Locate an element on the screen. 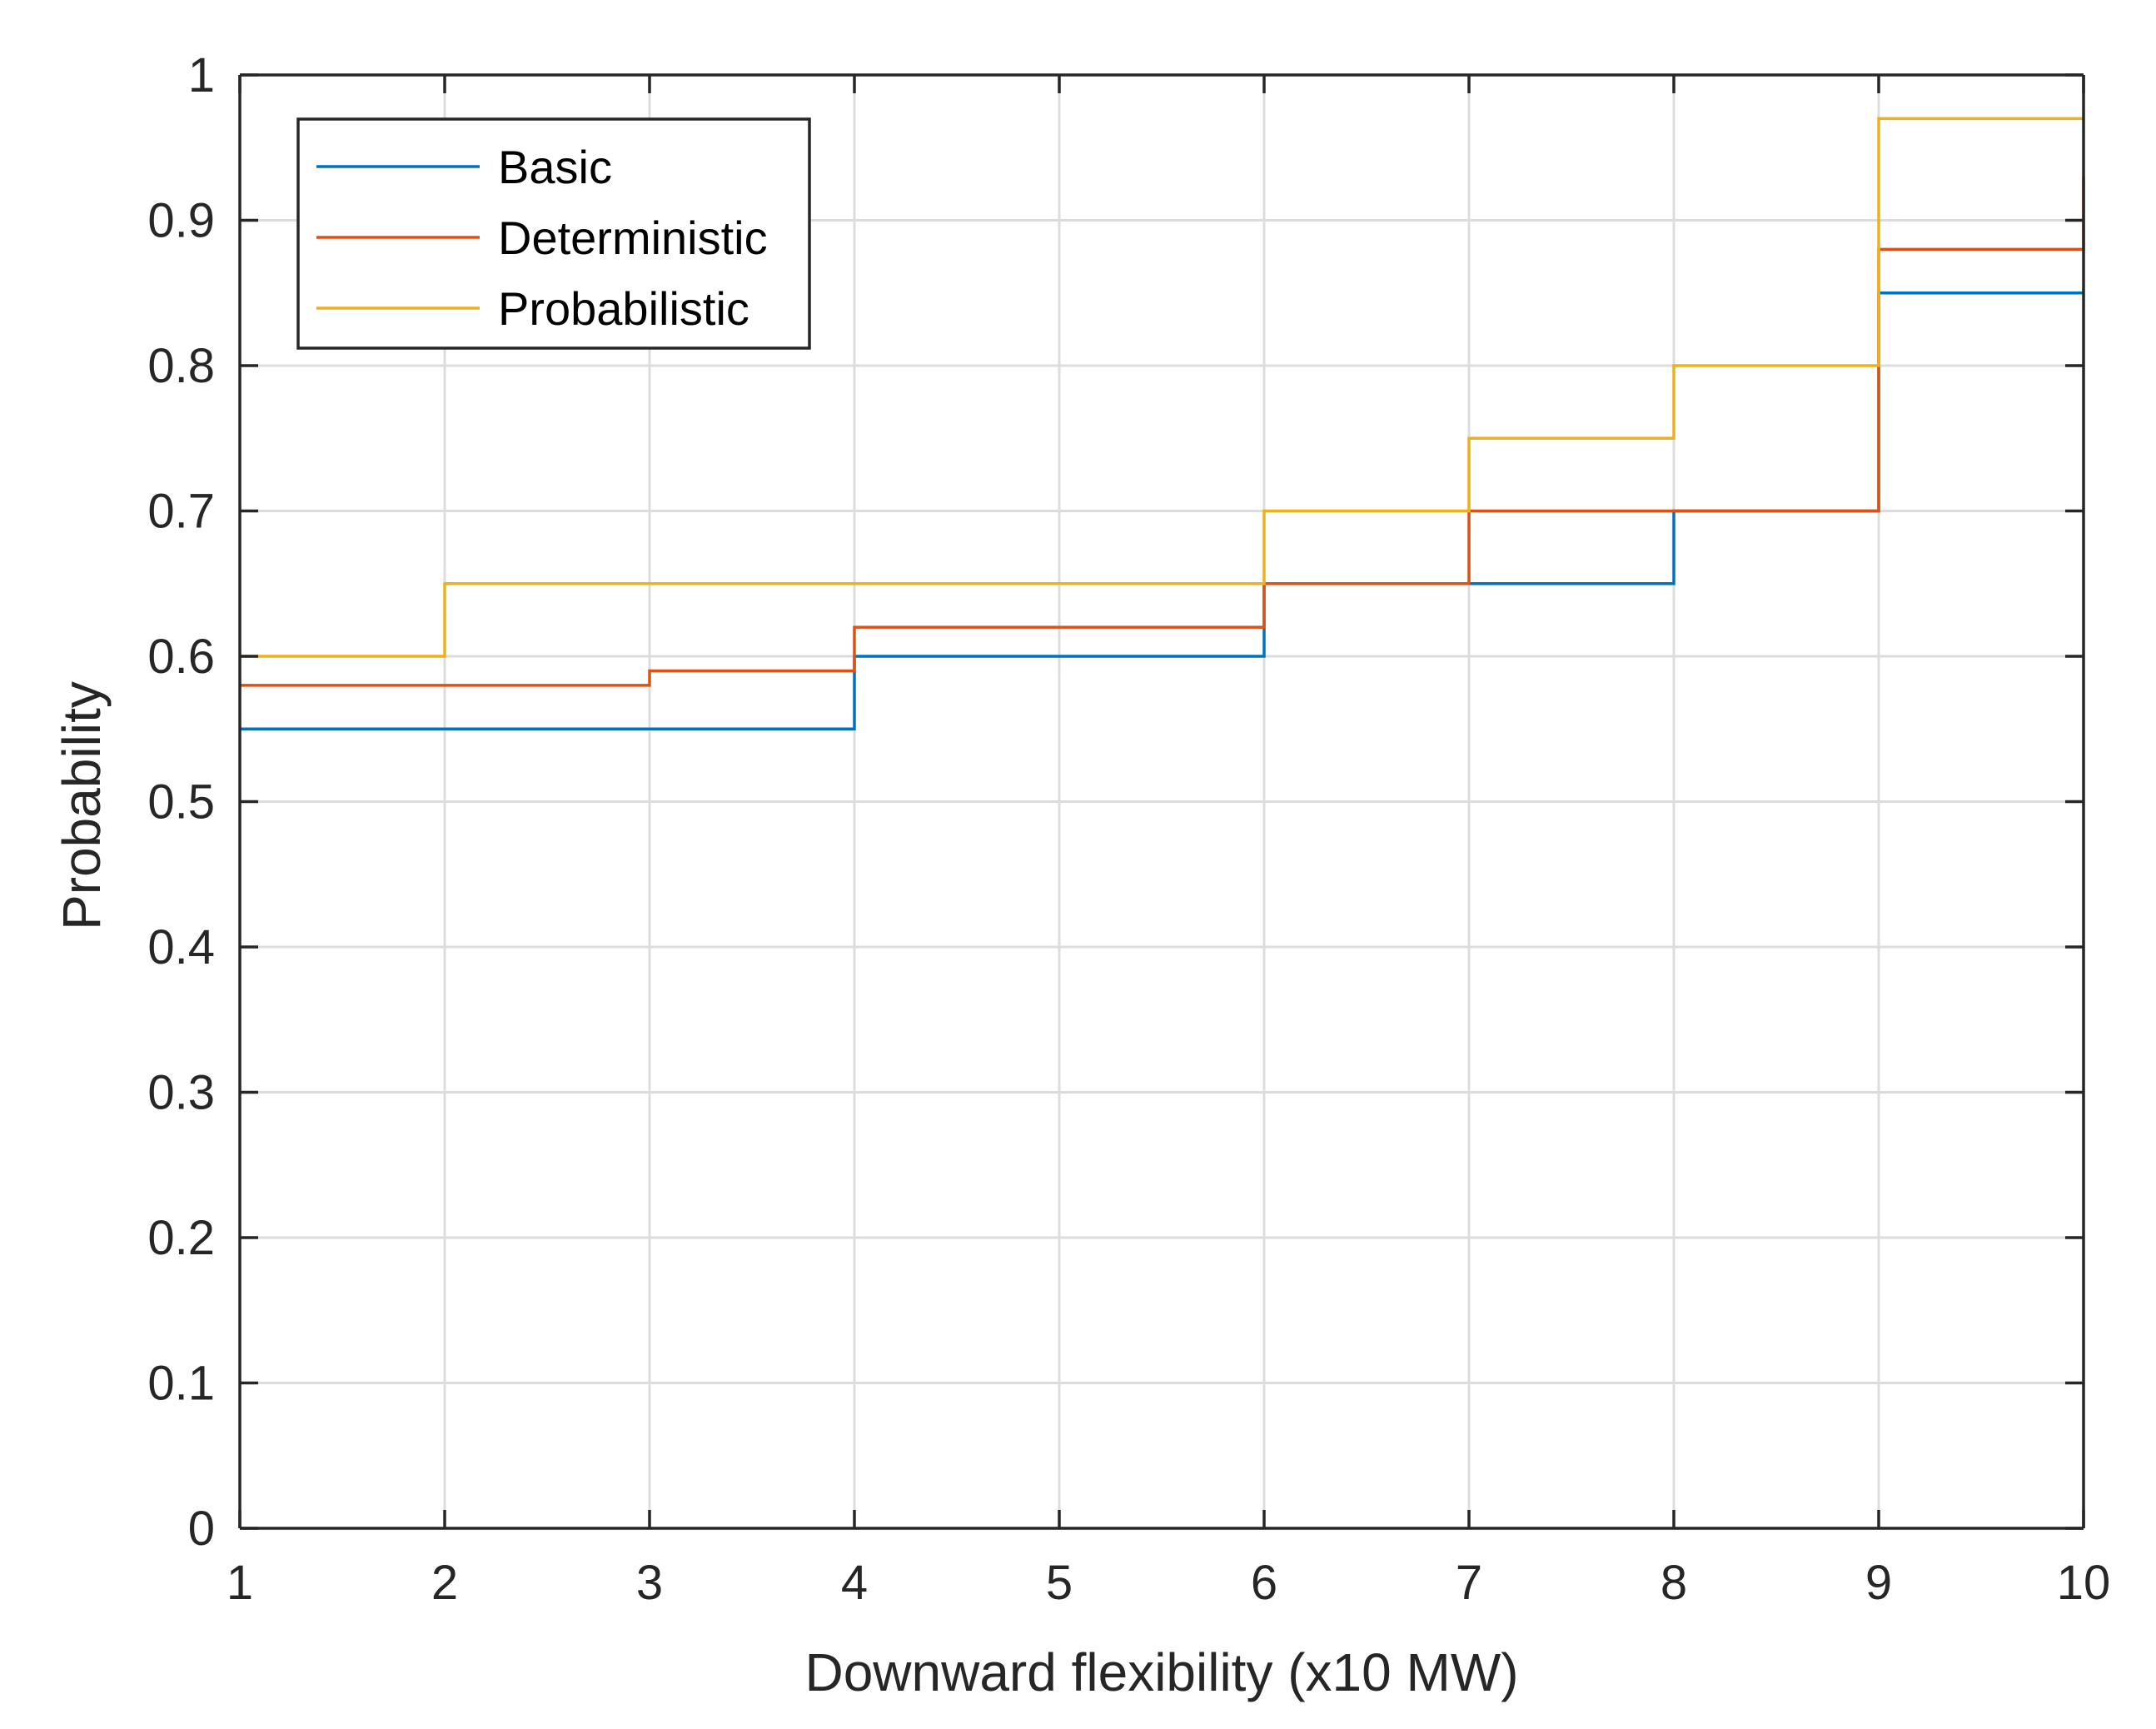  y-tick-label: 0.8 is located at coordinates (181, 366).